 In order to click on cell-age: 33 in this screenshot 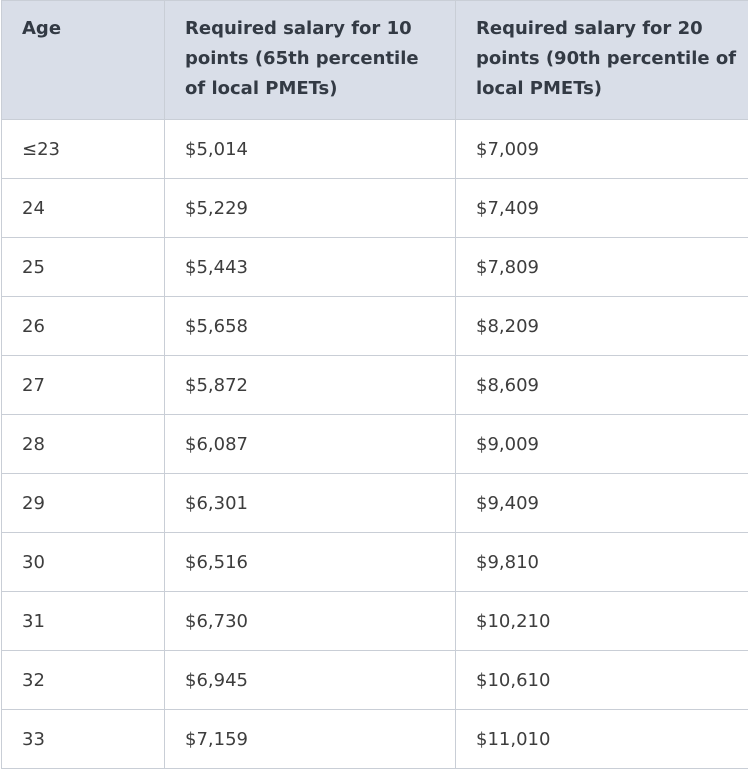, I will do `click(83, 739)`.